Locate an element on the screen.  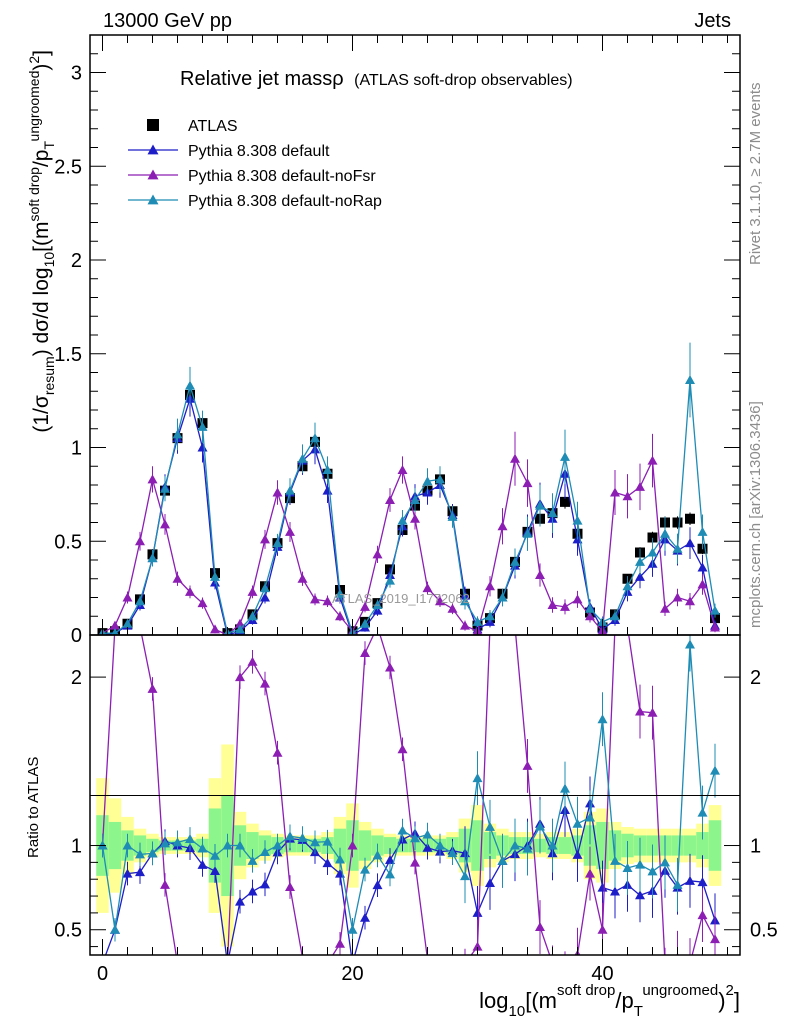
ratio-y-tick-label-right: 2 is located at coordinates (755, 678).